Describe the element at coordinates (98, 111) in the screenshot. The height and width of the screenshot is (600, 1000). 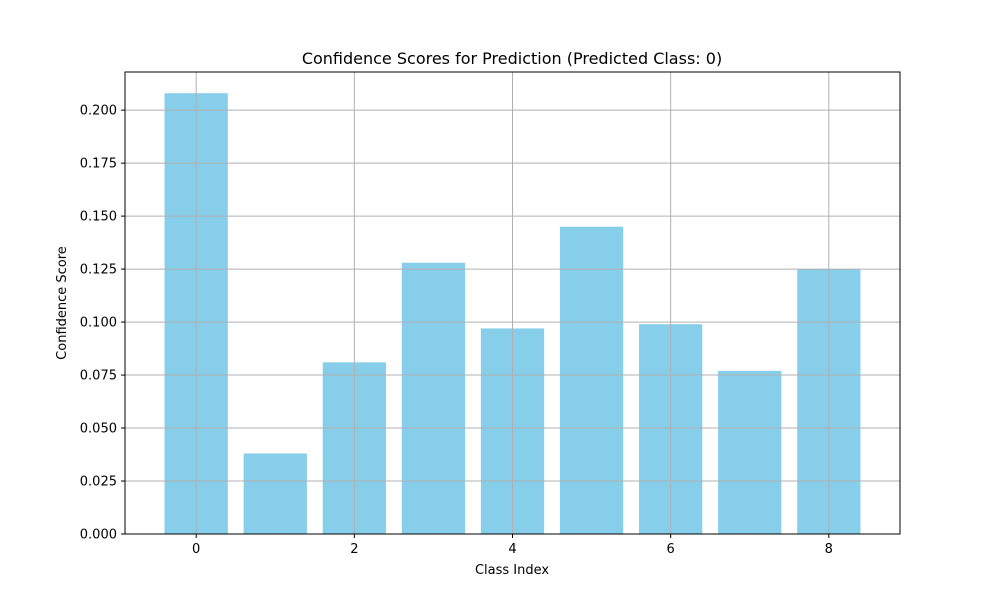
I see `y-tick-label: 0.200` at that location.